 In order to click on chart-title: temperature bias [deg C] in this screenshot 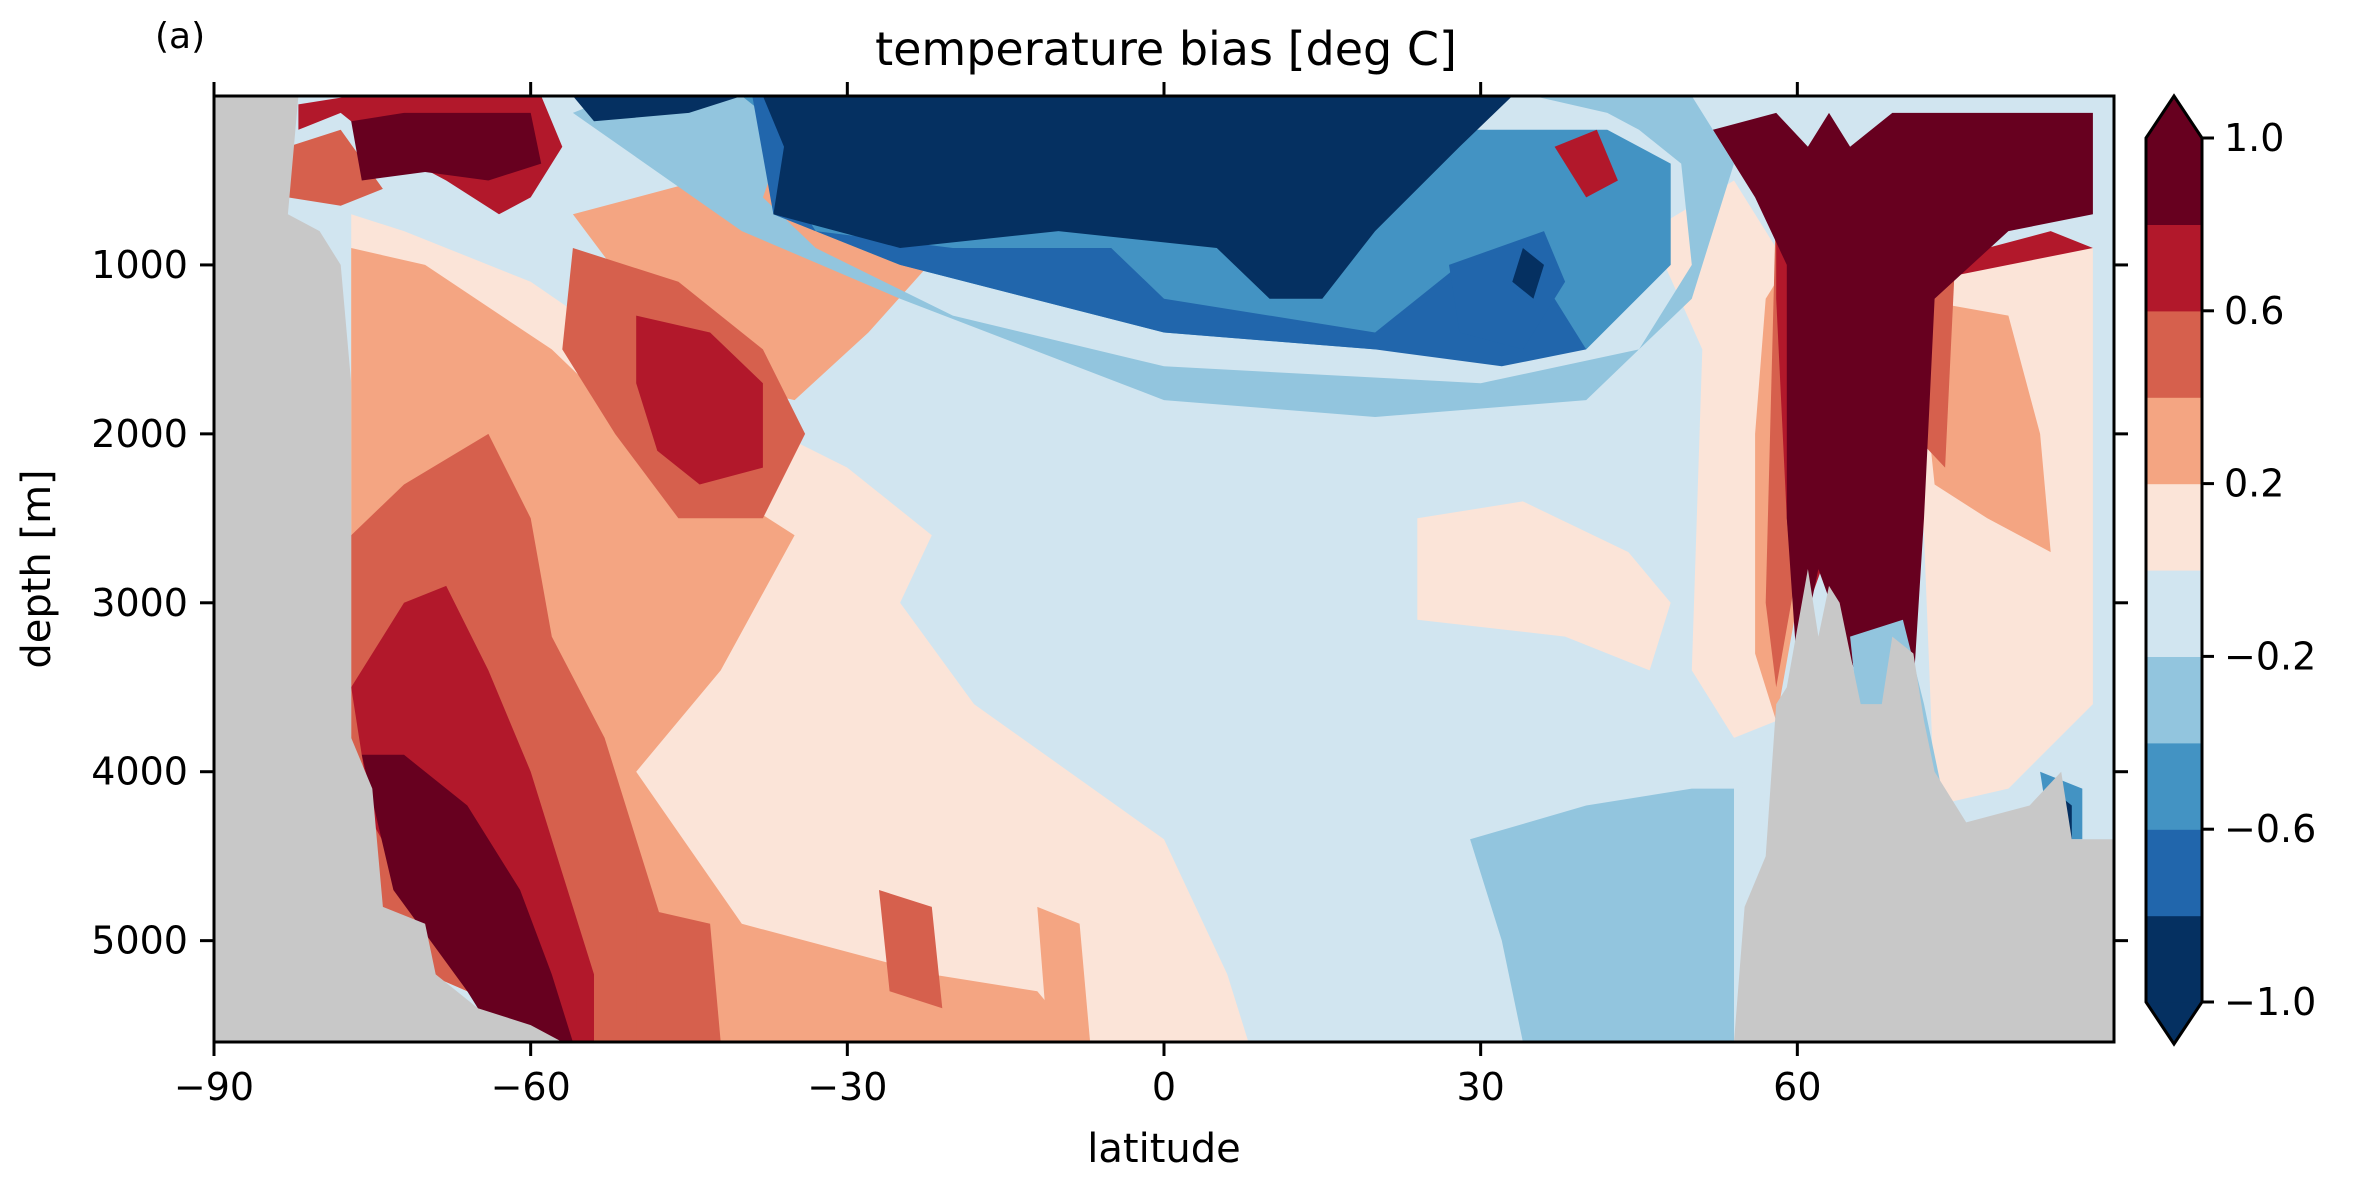, I will do `click(1166, 49)`.